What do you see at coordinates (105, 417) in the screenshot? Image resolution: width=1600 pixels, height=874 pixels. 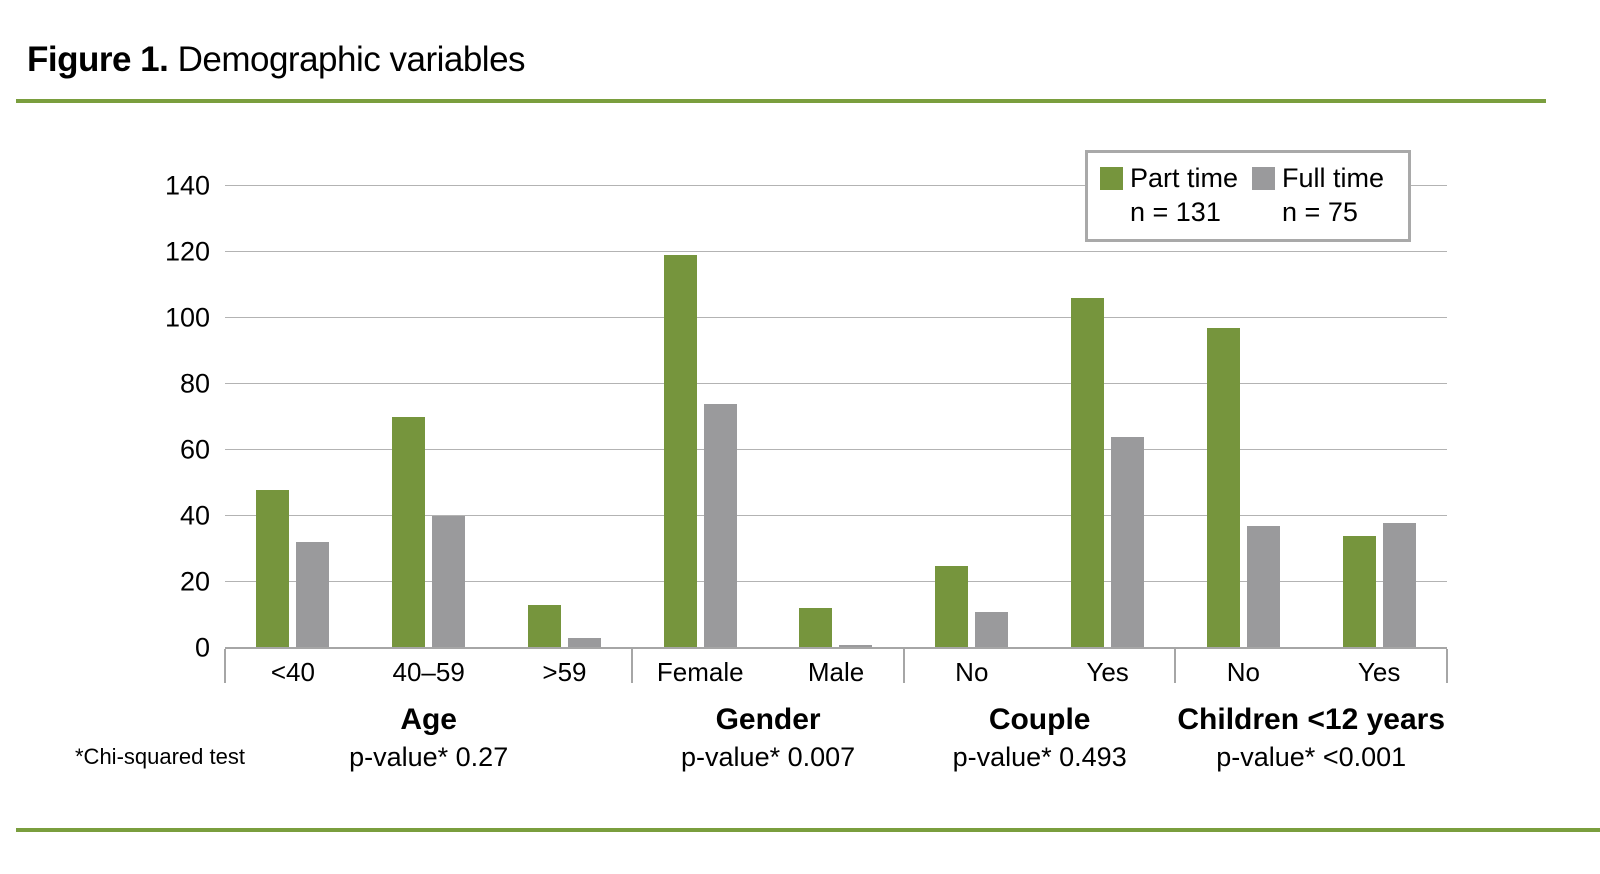 I see `y-axis-labels: 0 20 40 60 80 100 120 140` at bounding box center [105, 417].